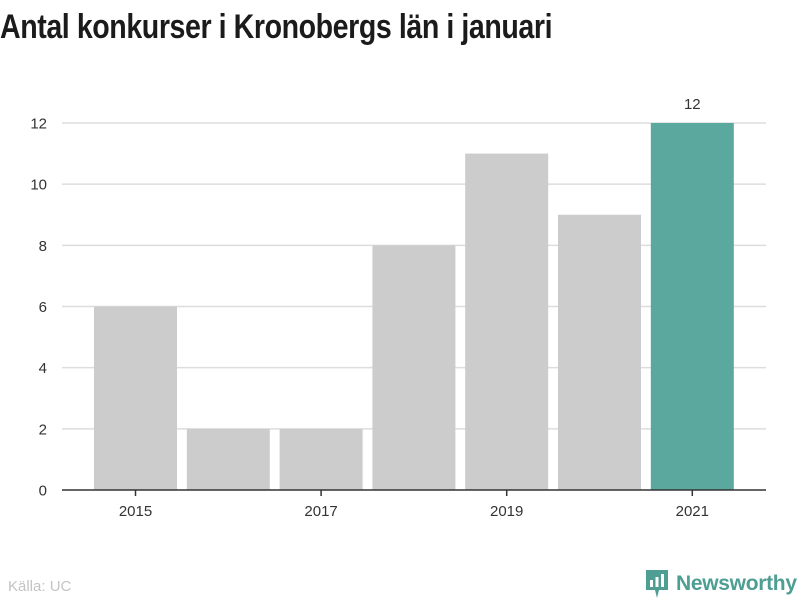 This screenshot has width=800, height=600. What do you see at coordinates (43, 246) in the screenshot?
I see `y-tick-label: 8` at bounding box center [43, 246].